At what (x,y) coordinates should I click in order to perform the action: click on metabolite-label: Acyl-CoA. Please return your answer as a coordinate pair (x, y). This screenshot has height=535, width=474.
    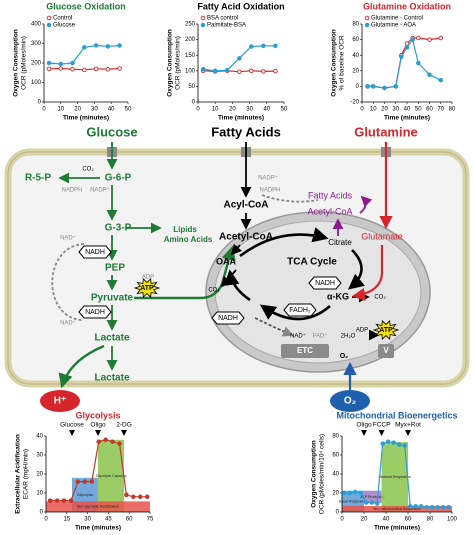
    Looking at the image, I should click on (245, 205).